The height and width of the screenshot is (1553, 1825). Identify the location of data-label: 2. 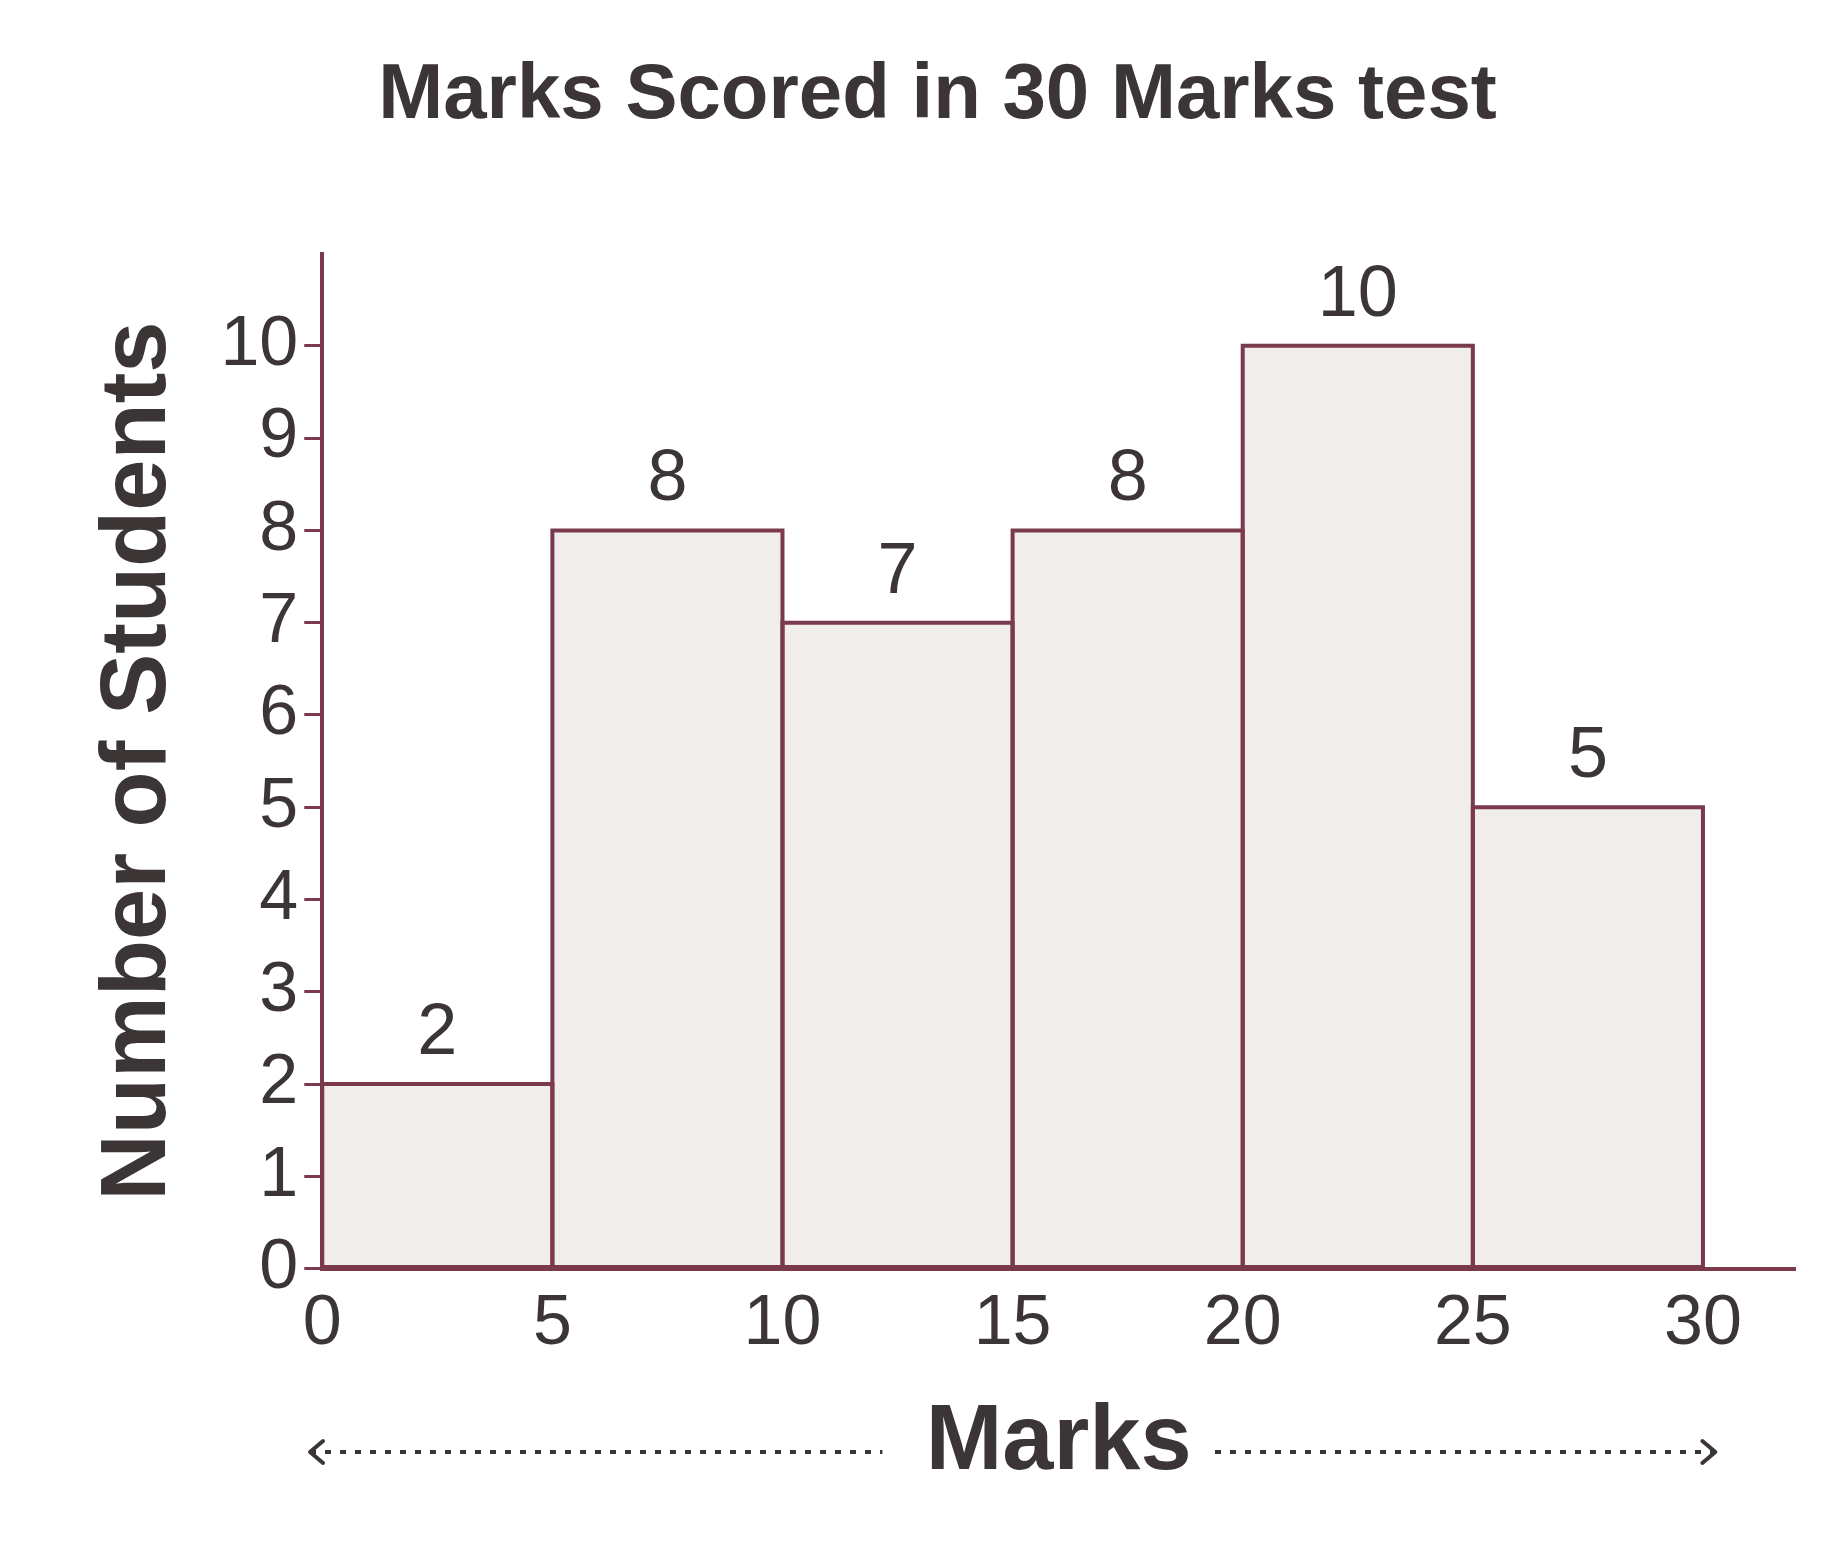
(437, 1028).